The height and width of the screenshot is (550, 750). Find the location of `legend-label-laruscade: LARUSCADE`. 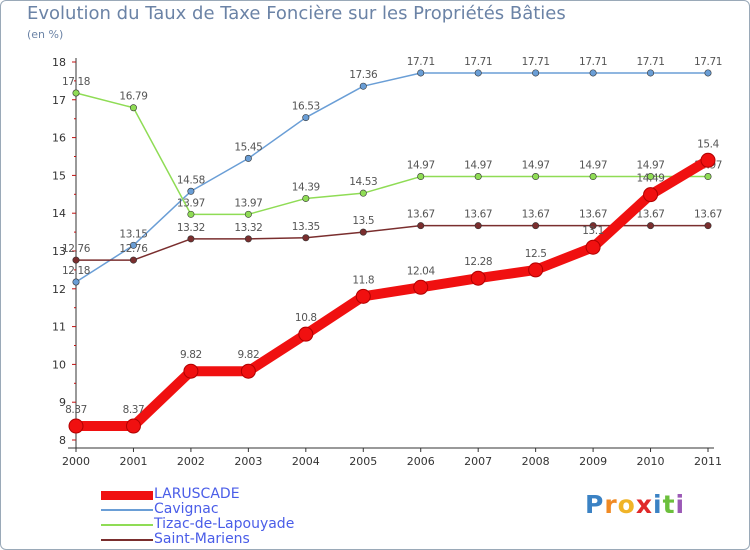

legend-label-laruscade: LARUSCADE is located at coordinates (197, 494).